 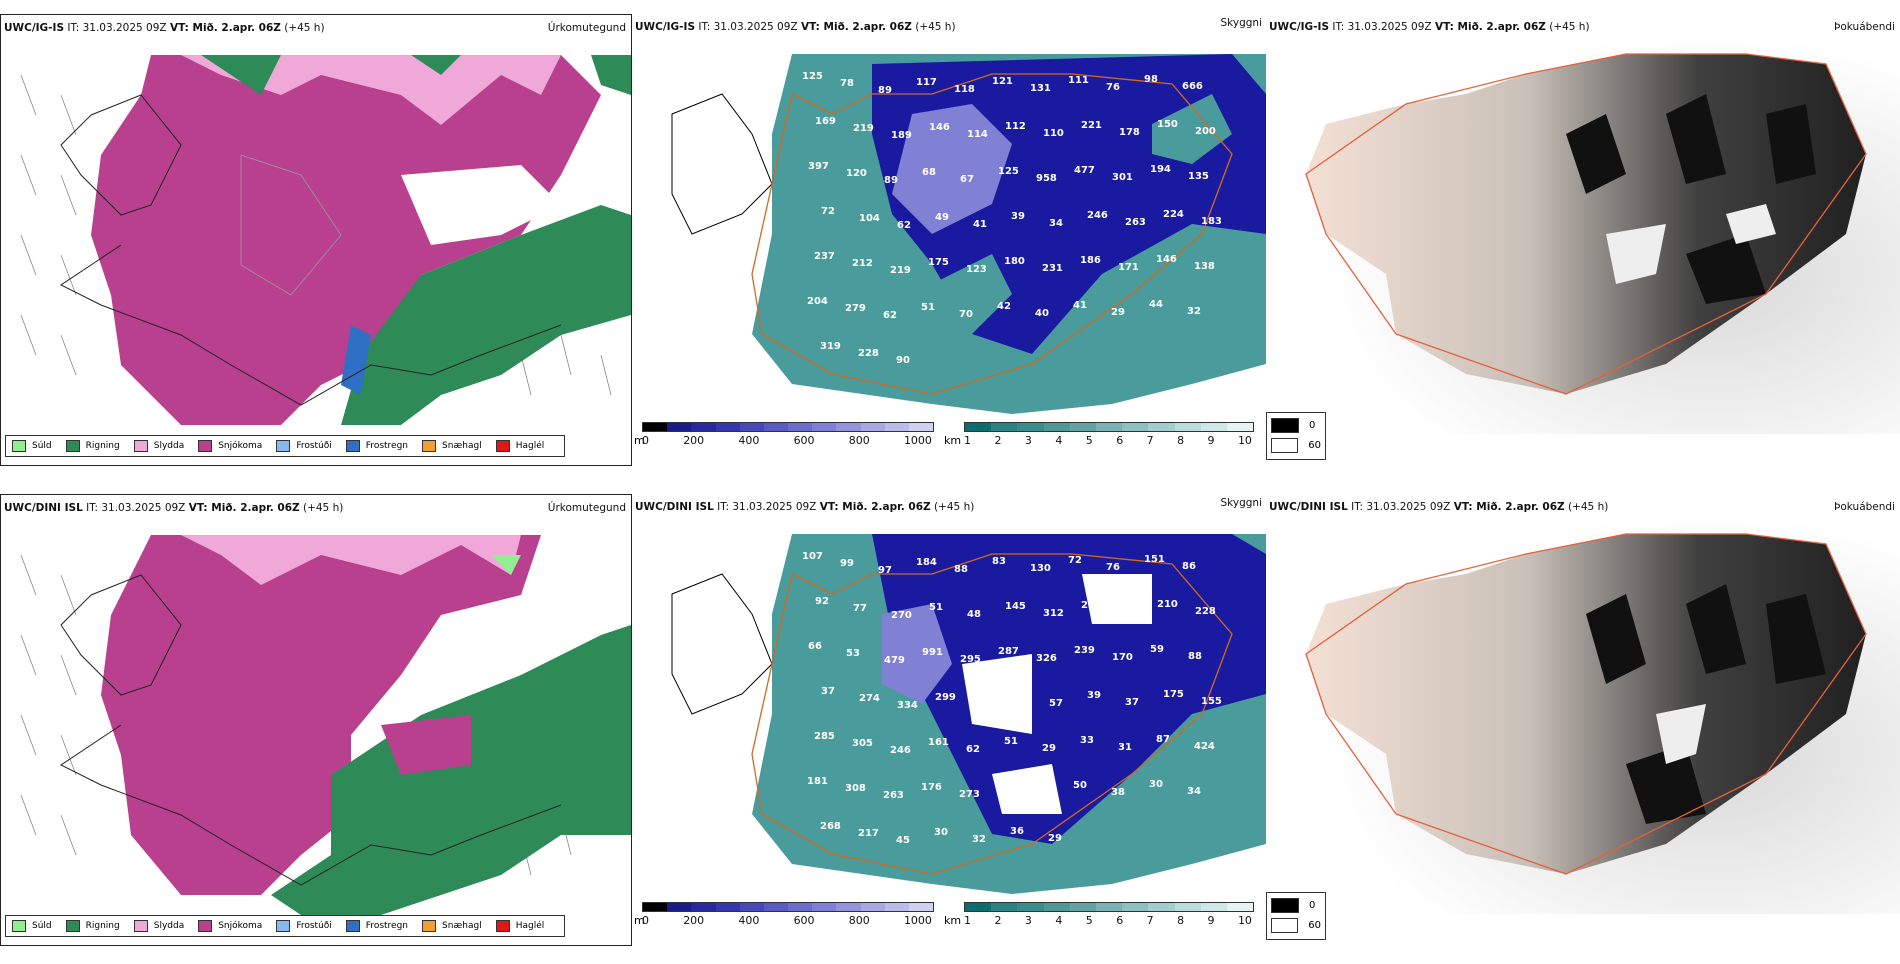 I want to click on visibility-value: 194, so click(x=1160, y=169).